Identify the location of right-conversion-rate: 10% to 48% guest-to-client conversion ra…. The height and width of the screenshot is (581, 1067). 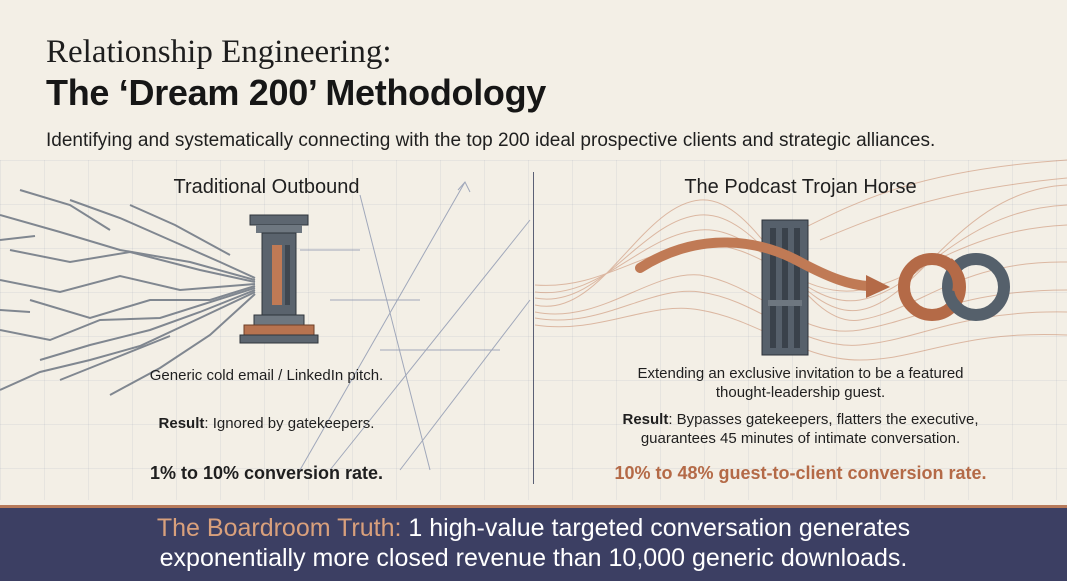
(800, 473).